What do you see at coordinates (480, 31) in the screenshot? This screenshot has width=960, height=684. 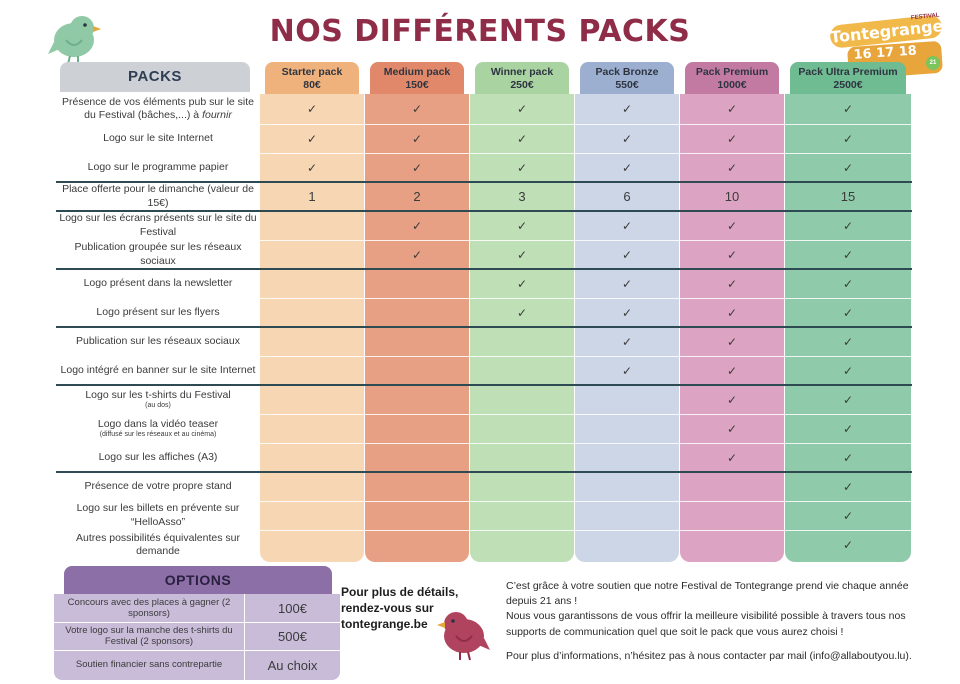 I see `page-title: NOS DIFFÉRENTS PACKS` at bounding box center [480, 31].